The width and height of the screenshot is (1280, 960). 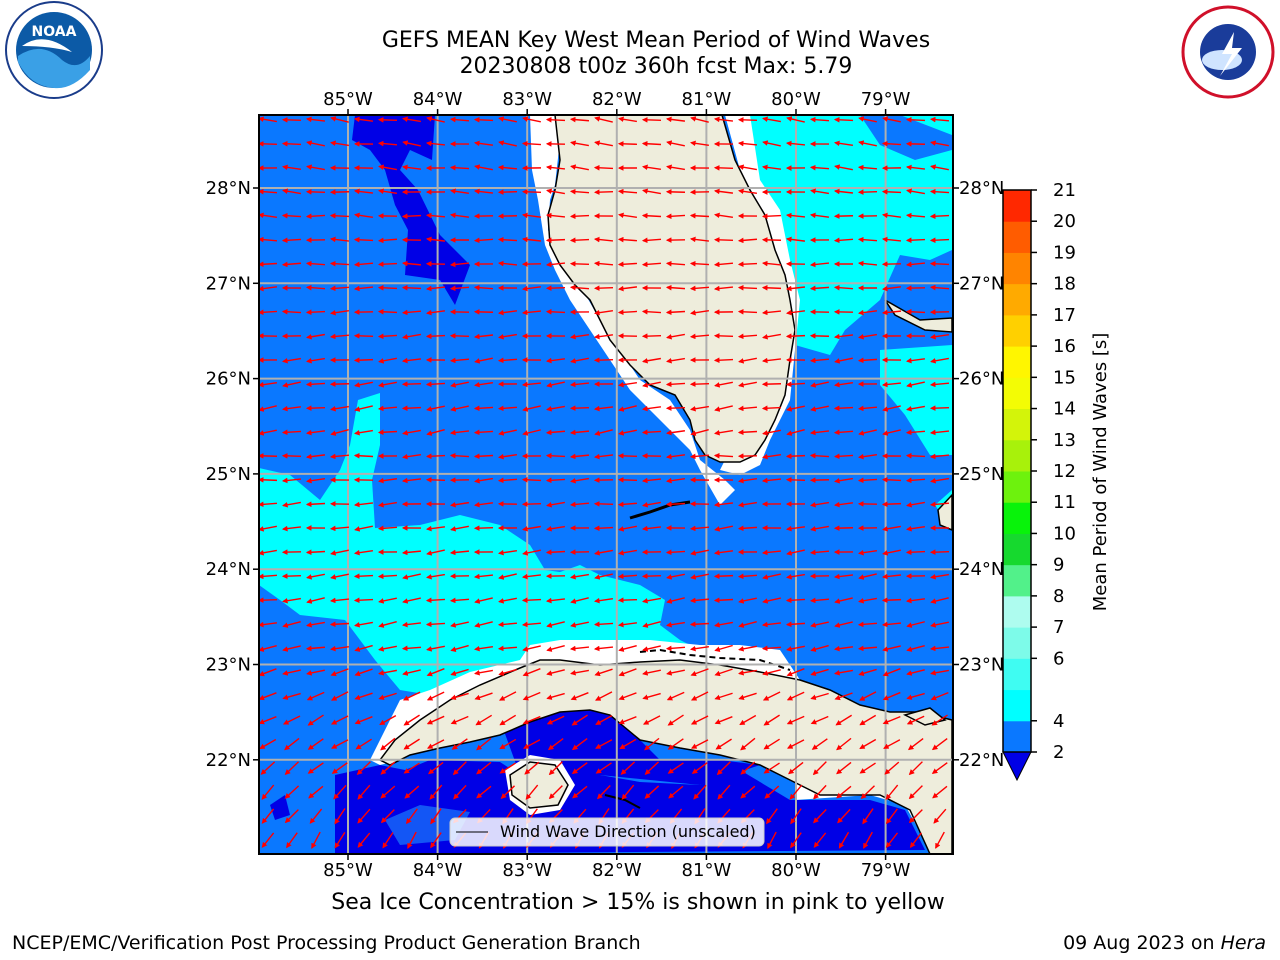 I want to click on colorbar-tick-label: 17, so click(x=1064, y=315).